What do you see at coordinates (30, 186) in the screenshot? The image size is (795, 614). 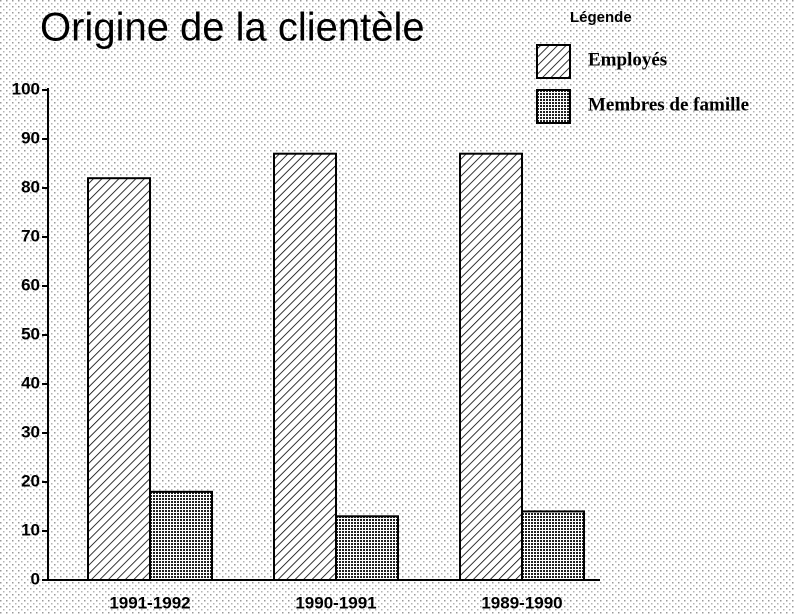 I see `y-tick-label: 80` at bounding box center [30, 186].